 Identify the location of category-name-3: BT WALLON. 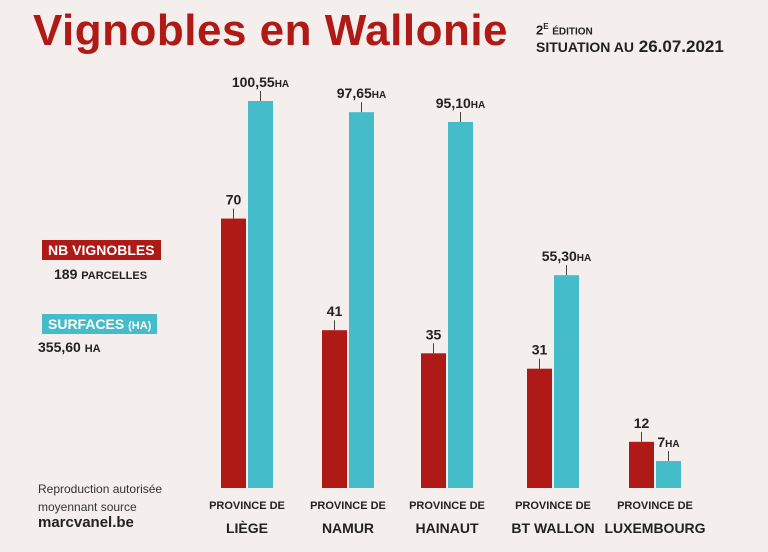
(553, 528).